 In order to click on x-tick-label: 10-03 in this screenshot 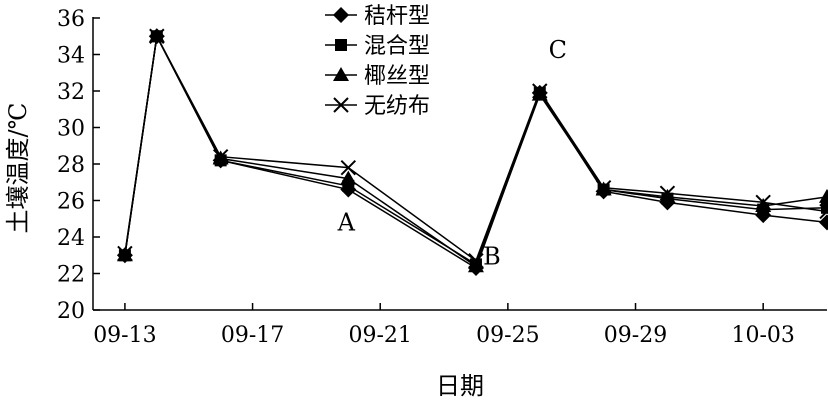, I will do `click(762, 335)`.